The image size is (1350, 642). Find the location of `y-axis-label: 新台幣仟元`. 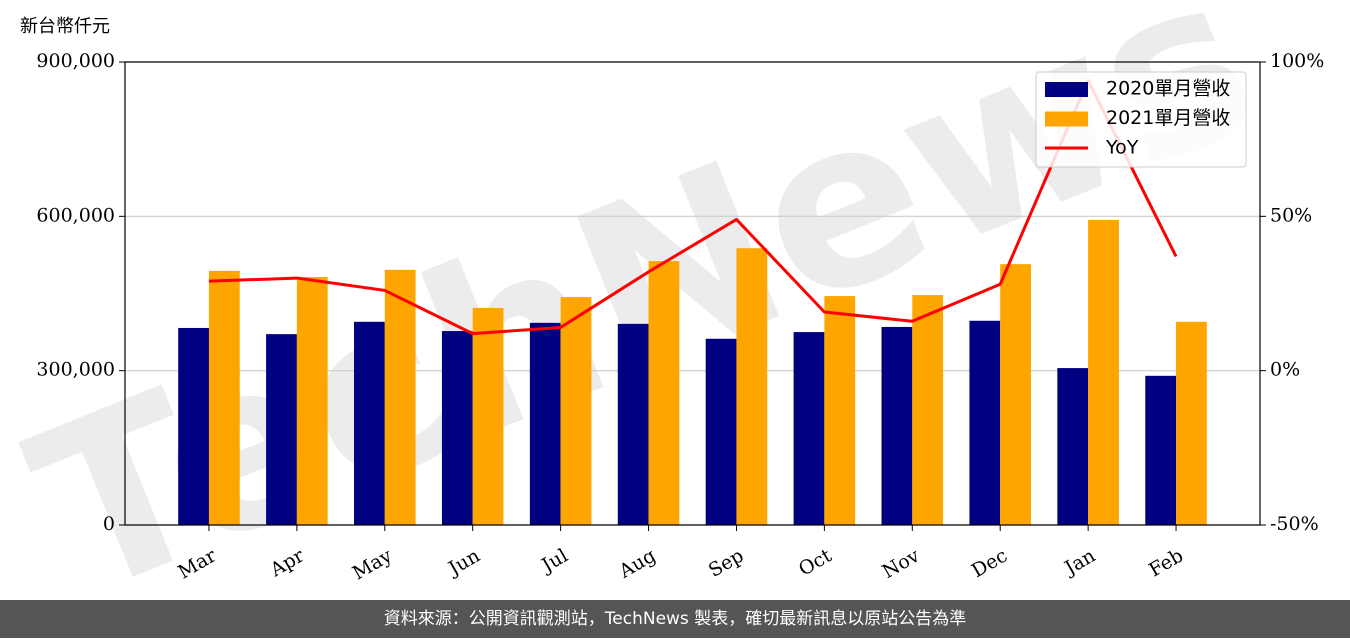

y-axis-label: 新台幣仟元 is located at coordinates (65, 26).